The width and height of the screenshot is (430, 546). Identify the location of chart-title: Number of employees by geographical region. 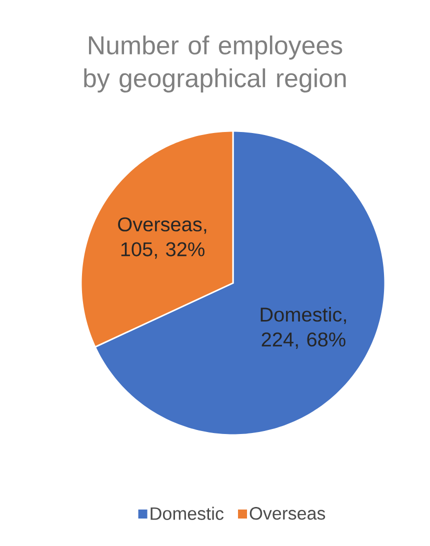
(215, 64).